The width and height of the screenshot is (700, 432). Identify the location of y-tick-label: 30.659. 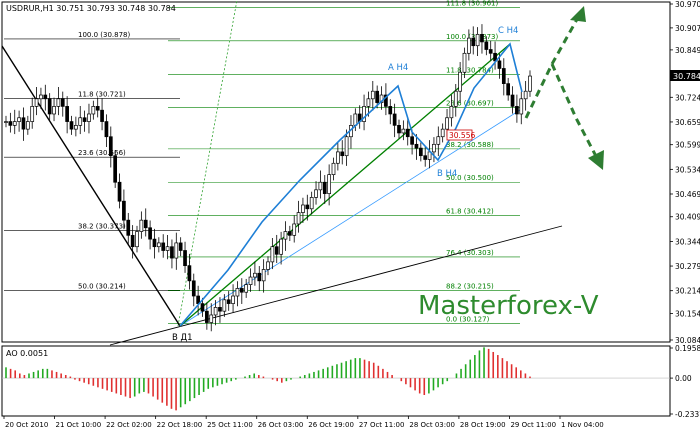
(687, 122).